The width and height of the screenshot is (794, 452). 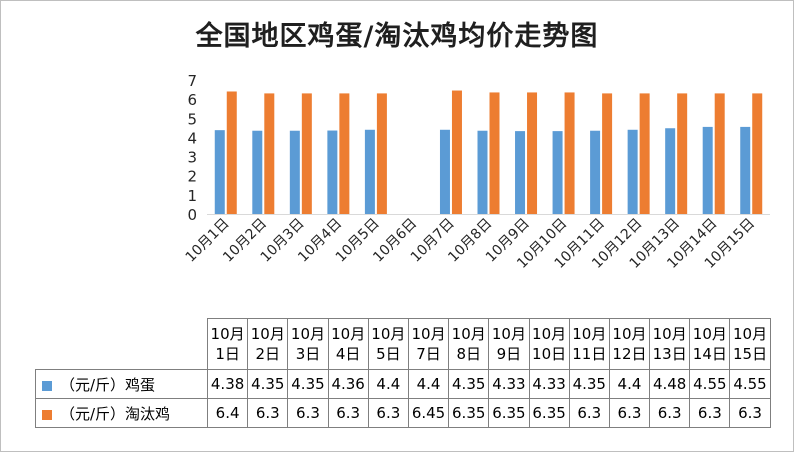 What do you see at coordinates (192, 138) in the screenshot?
I see `y-tick-label: 4` at bounding box center [192, 138].